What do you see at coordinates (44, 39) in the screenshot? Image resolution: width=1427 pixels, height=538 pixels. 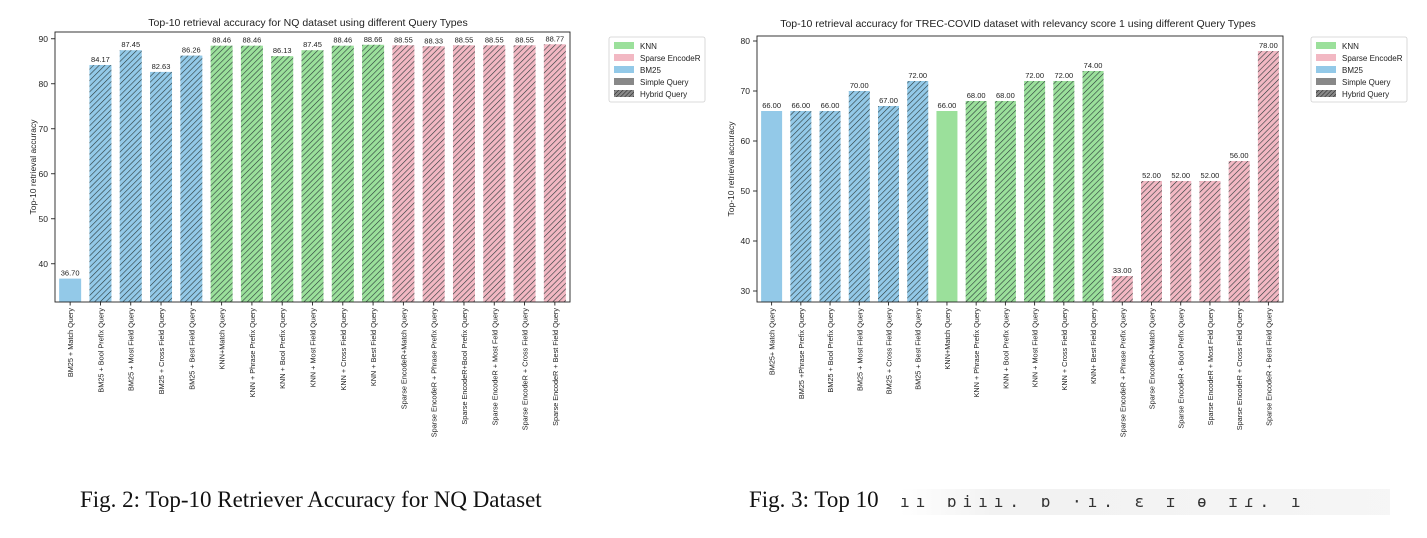 I see `y-tick-label: 90` at bounding box center [44, 39].